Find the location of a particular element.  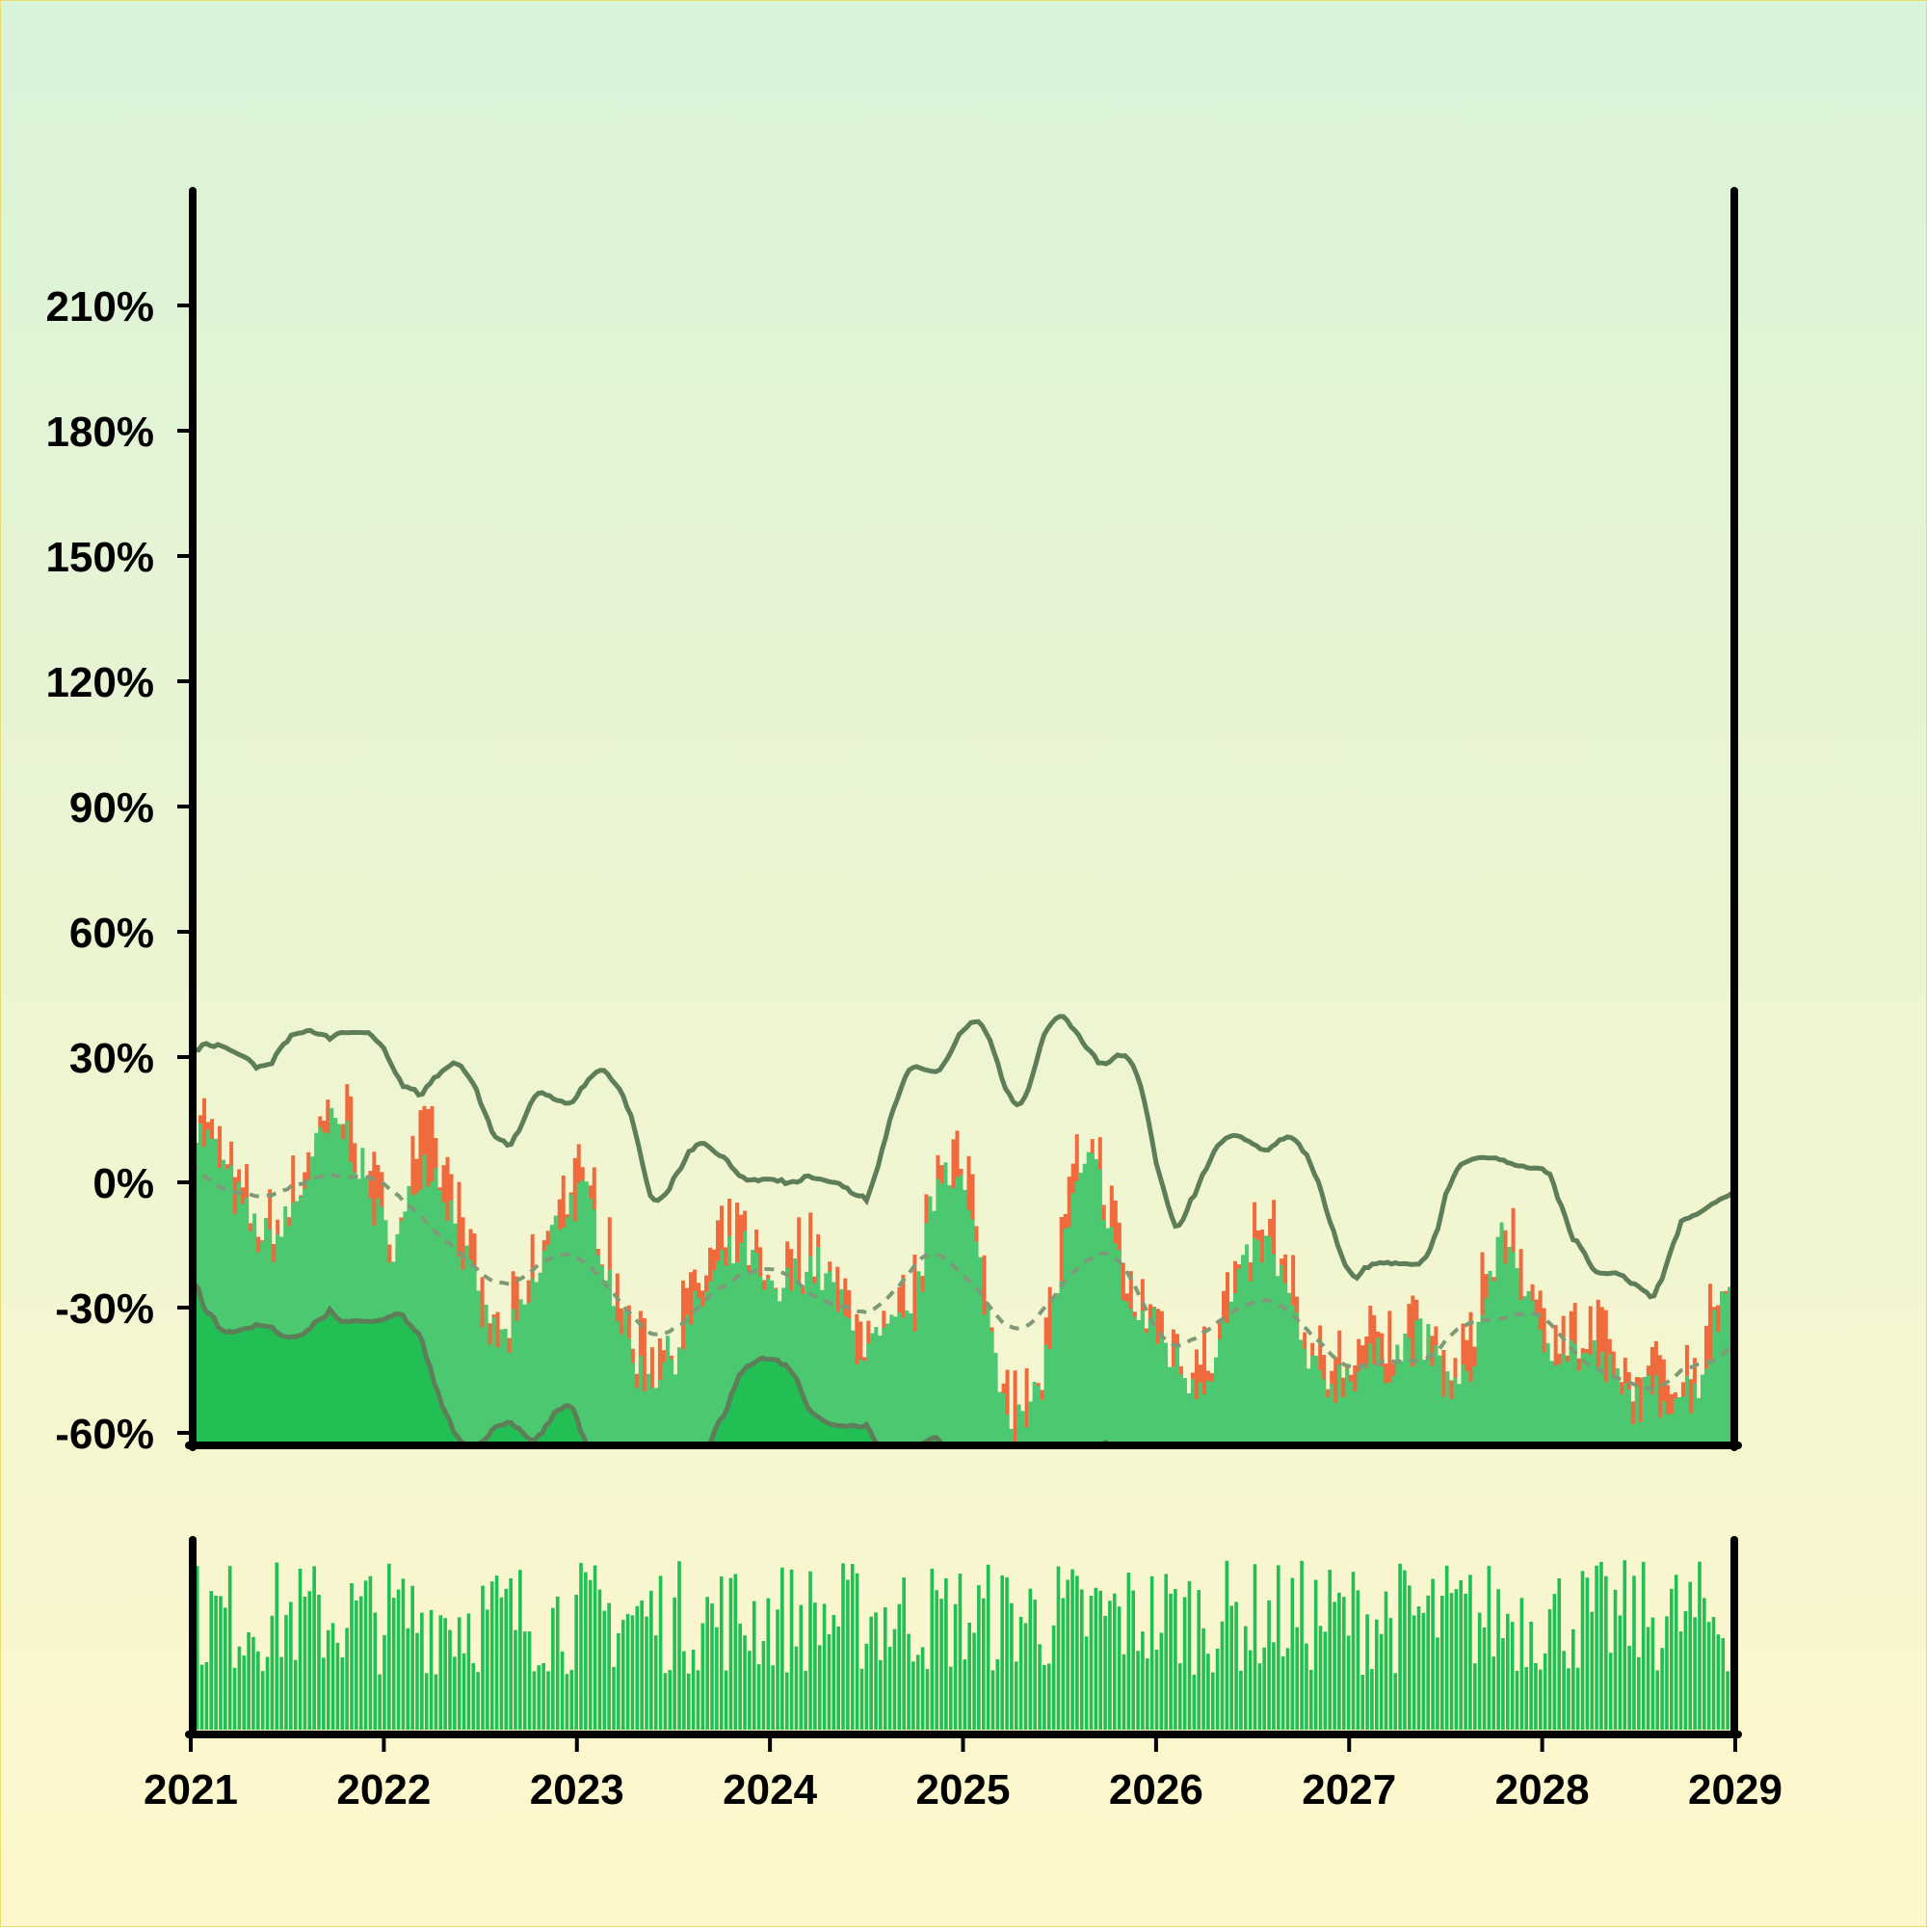

volume-plot-area is located at coordinates (962, 1645).